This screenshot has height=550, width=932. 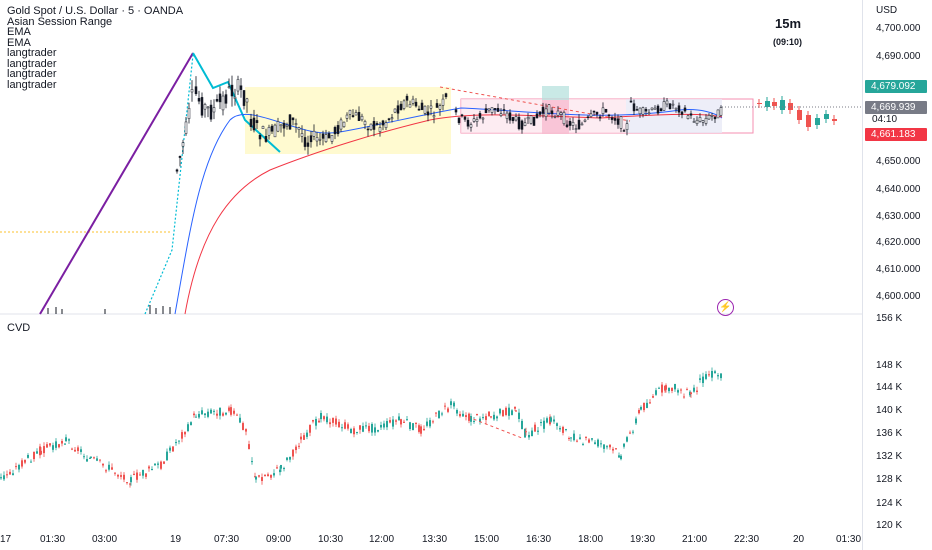 I want to click on indicator-asian-session-range: Asian Session Range, so click(x=60, y=21).